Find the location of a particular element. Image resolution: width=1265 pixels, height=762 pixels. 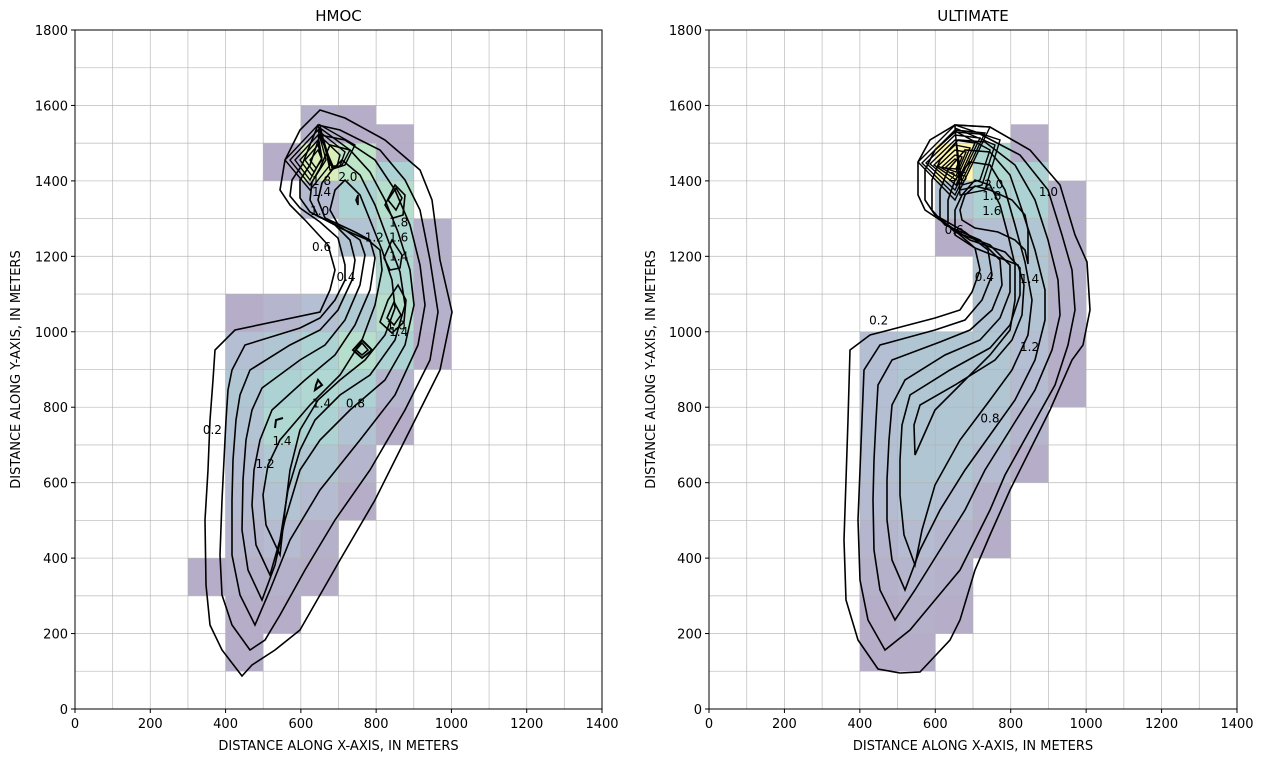

hmoc-contour-label: 1.0 is located at coordinates (396, 325).